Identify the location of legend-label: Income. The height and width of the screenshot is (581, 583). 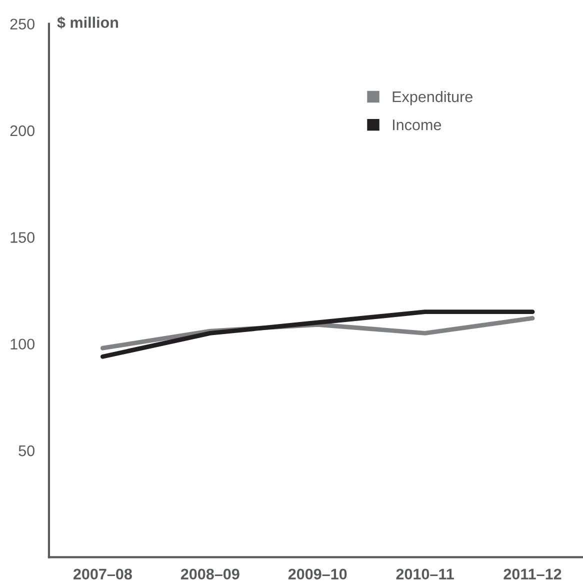
(417, 125).